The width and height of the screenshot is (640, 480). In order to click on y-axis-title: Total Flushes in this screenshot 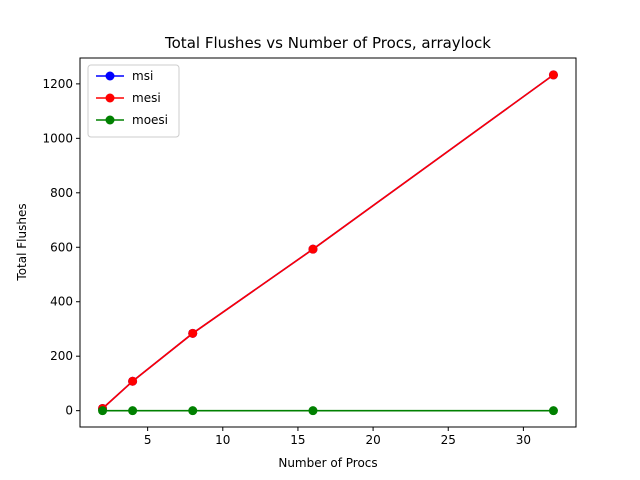, I will do `click(22, 242)`.